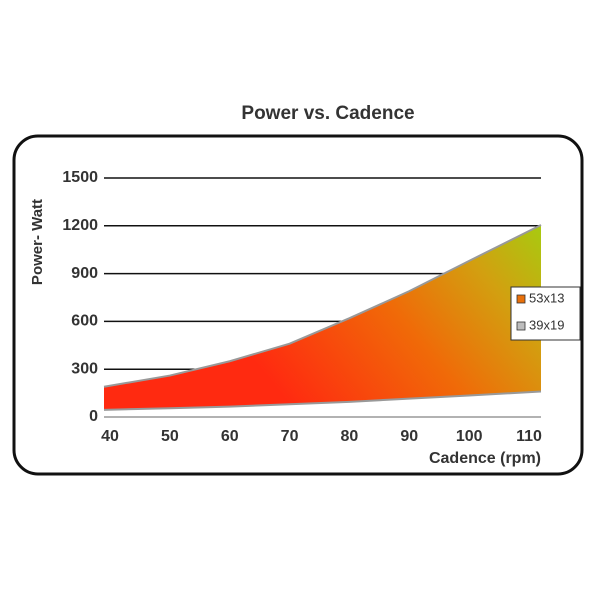 This screenshot has width=600, height=600. What do you see at coordinates (84, 368) in the screenshot?
I see `y-tick-label: 300` at bounding box center [84, 368].